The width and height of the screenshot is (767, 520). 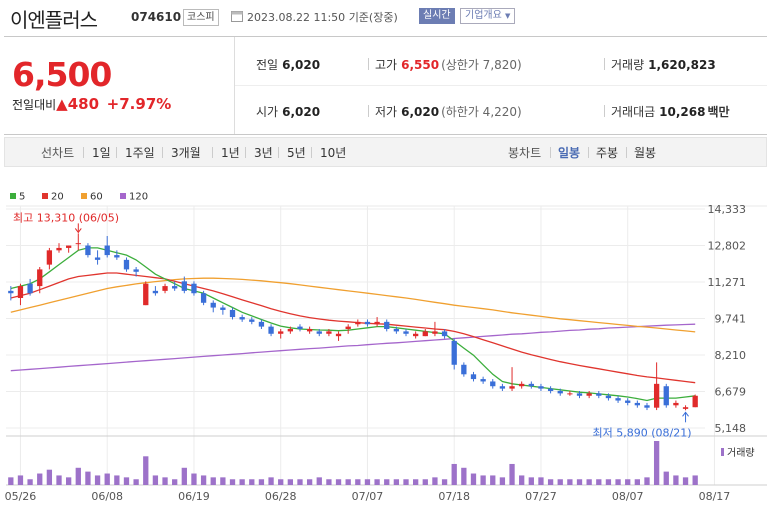 What do you see at coordinates (58, 153) in the screenshot?
I see `line-chart-label: 선차트` at bounding box center [58, 153].